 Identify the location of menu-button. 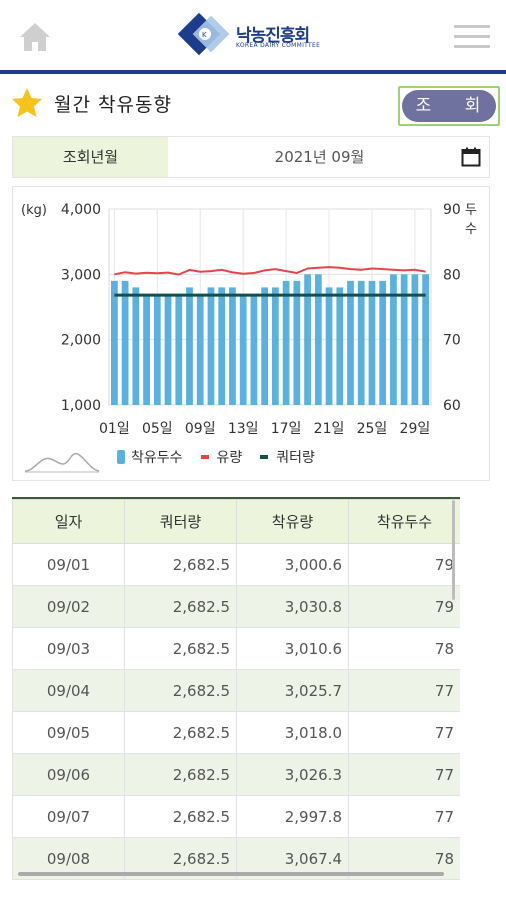
(472, 36).